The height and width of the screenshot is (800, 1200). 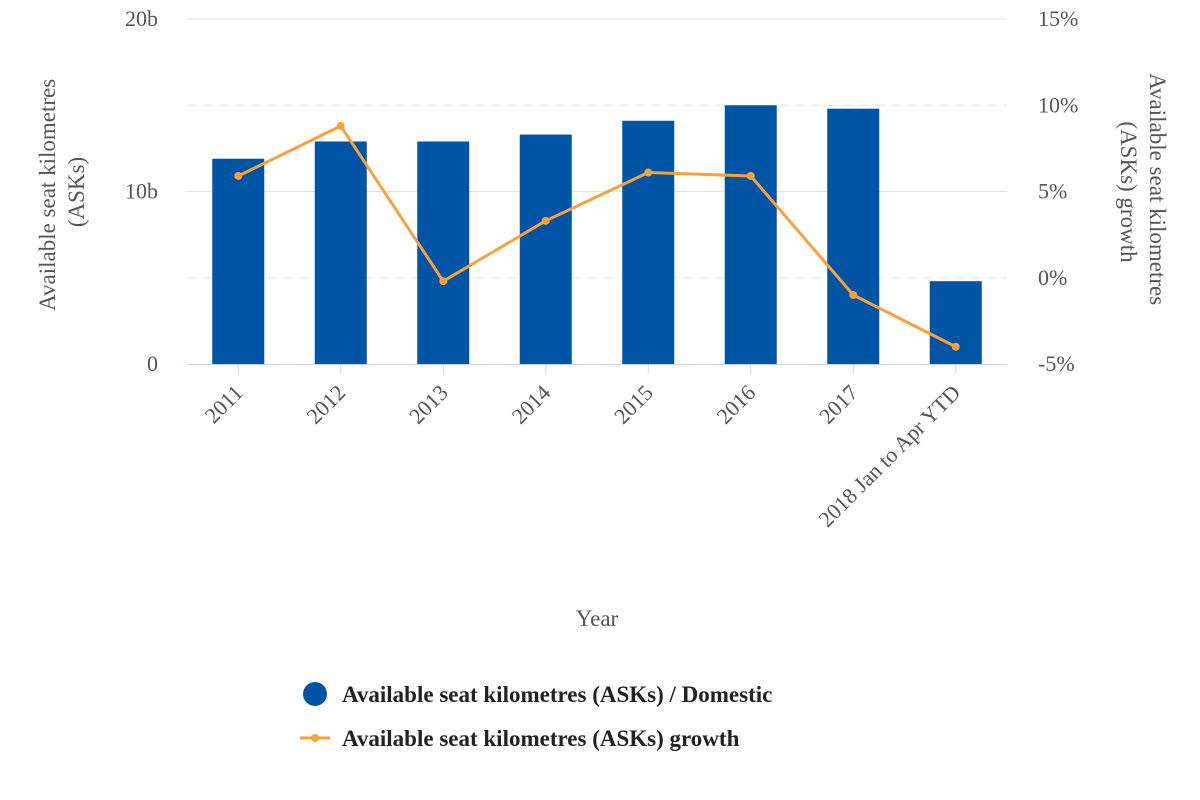 I want to click on y-axis-right-title-line-2: (ASKs) growth, so click(x=1128, y=192).